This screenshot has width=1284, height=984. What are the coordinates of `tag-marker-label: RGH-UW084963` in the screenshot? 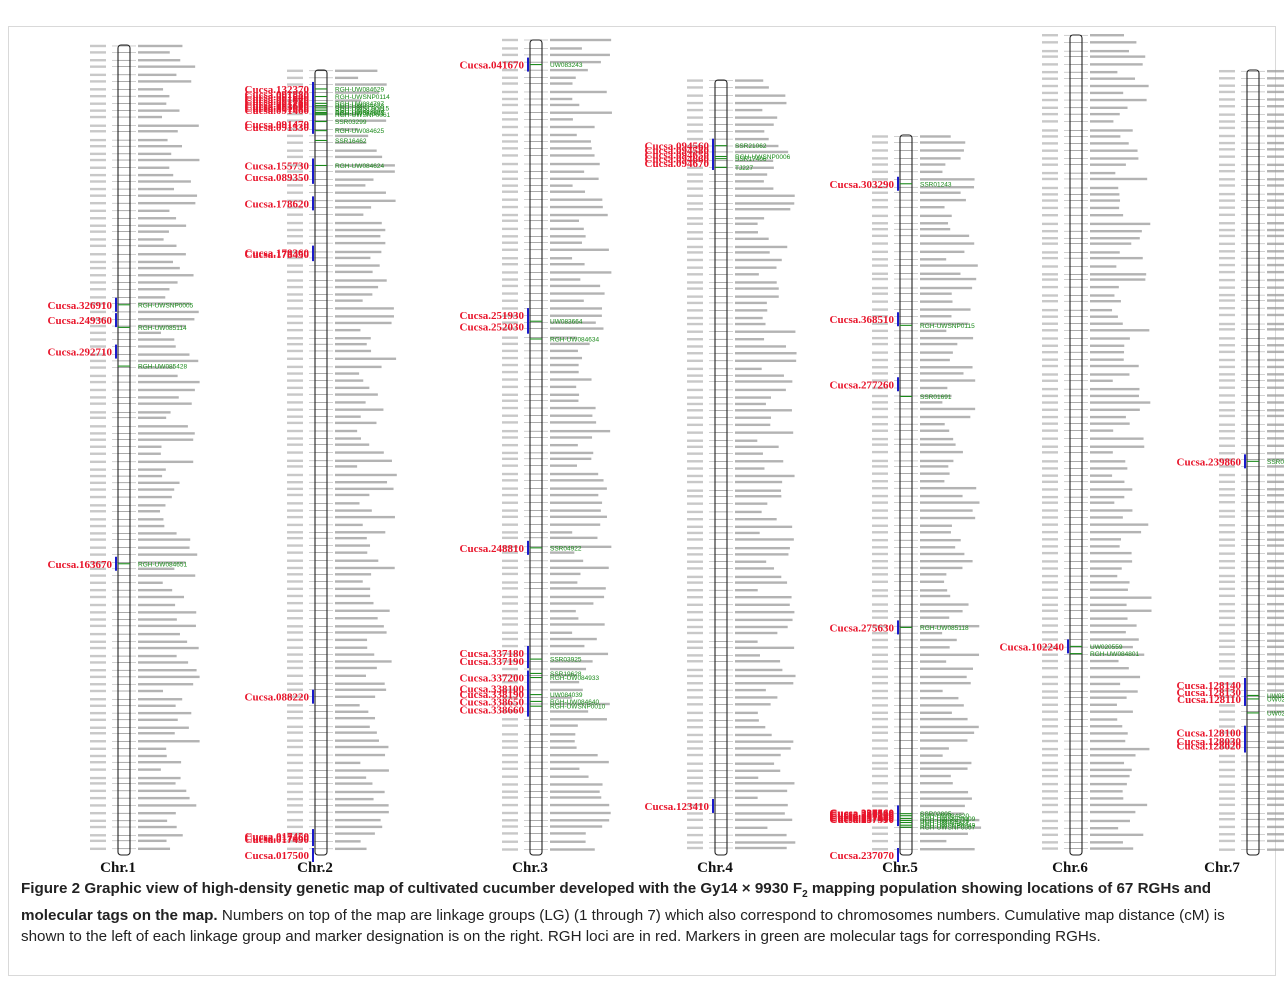 It's located at (360, 114).